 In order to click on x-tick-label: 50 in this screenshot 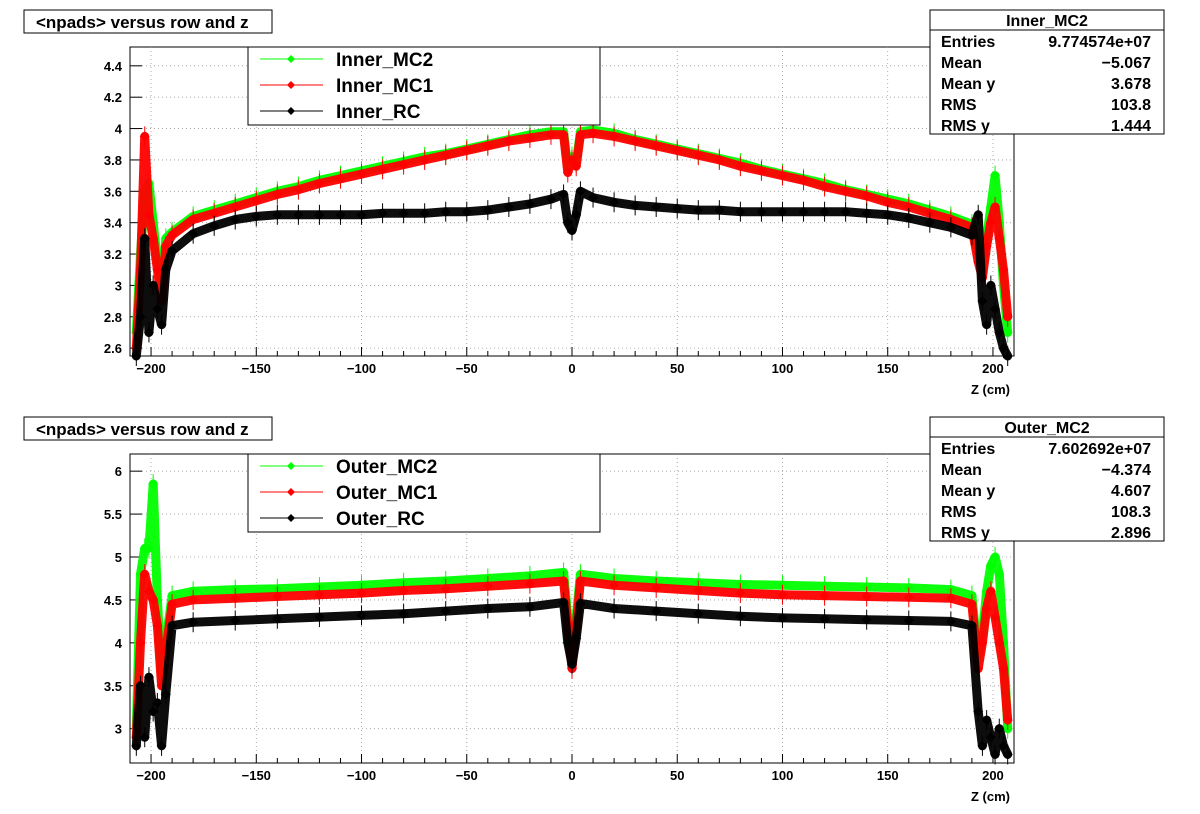, I will do `click(677, 775)`.